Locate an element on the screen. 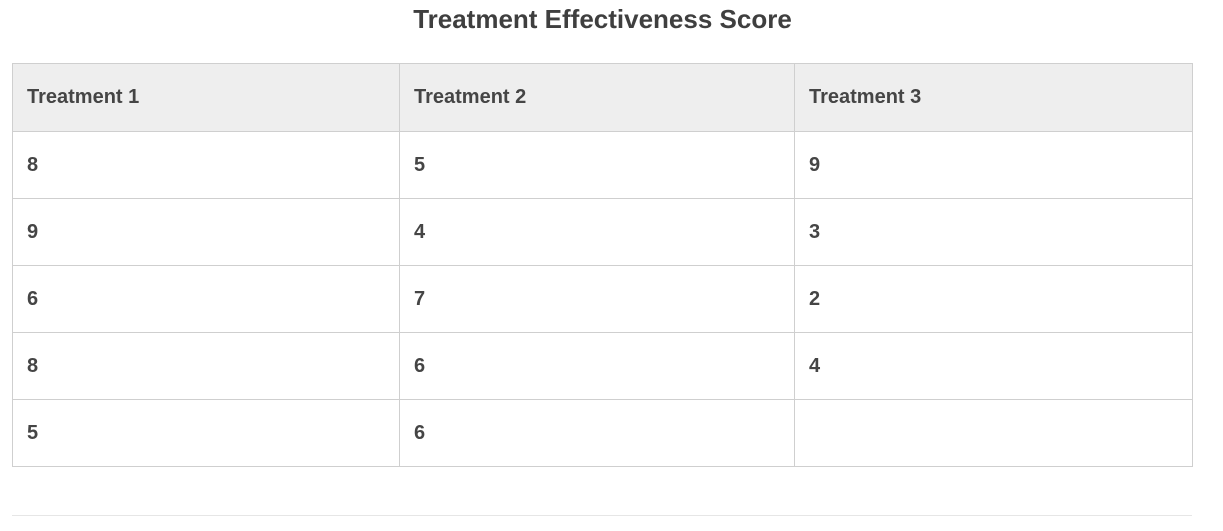  table-cell: 7 is located at coordinates (597, 299).